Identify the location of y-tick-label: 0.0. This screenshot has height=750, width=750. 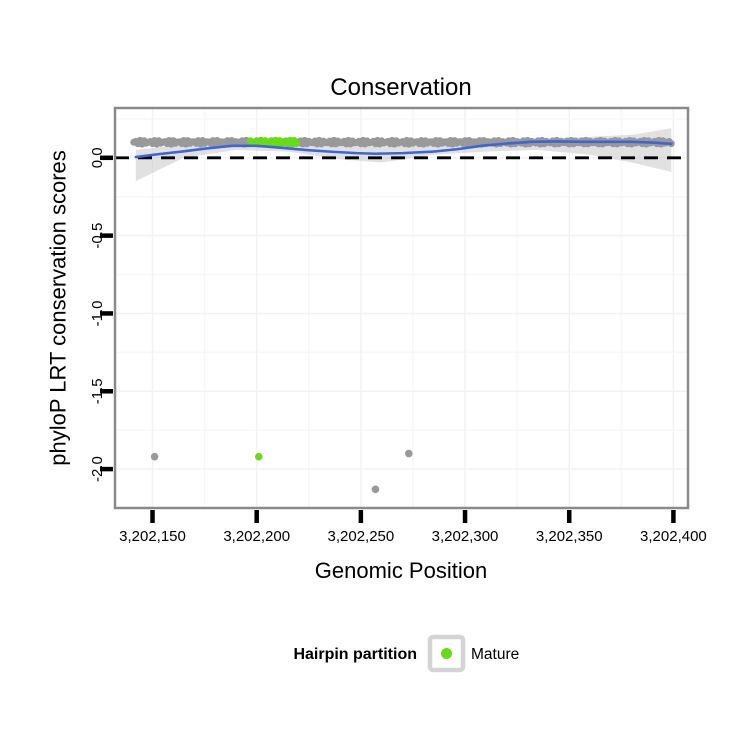
(97, 157).